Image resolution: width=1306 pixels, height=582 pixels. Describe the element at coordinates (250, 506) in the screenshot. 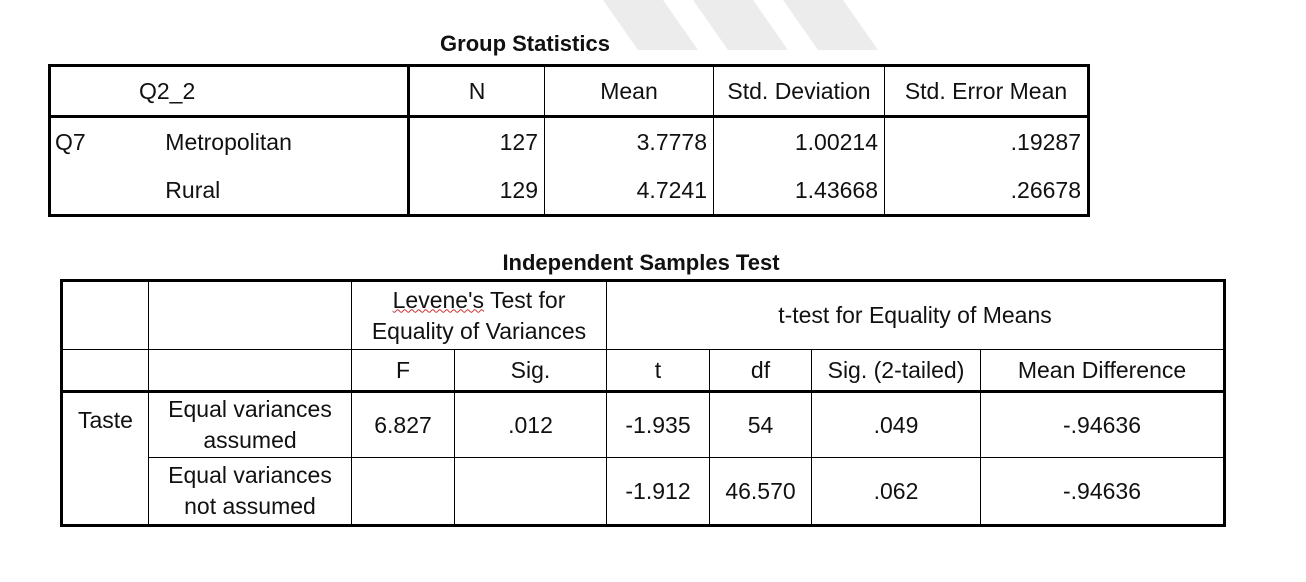

I see `row-label-line2: not assumed` at that location.